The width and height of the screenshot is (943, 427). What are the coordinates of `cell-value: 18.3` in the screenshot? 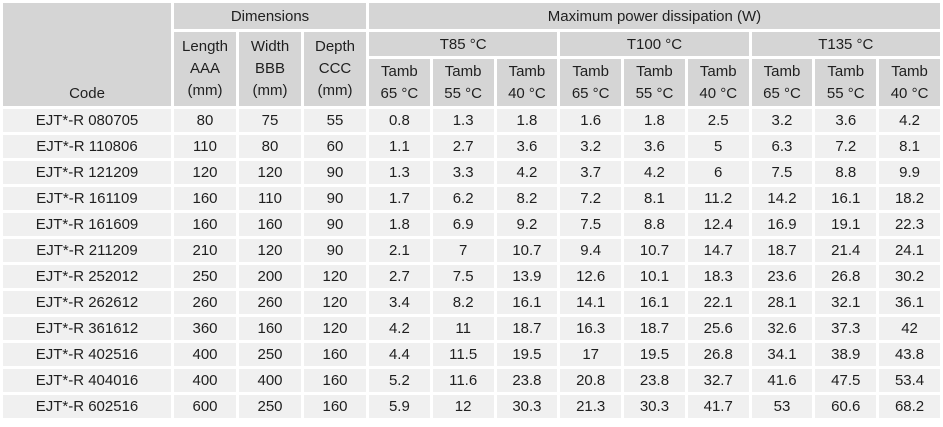 It's located at (718, 276).